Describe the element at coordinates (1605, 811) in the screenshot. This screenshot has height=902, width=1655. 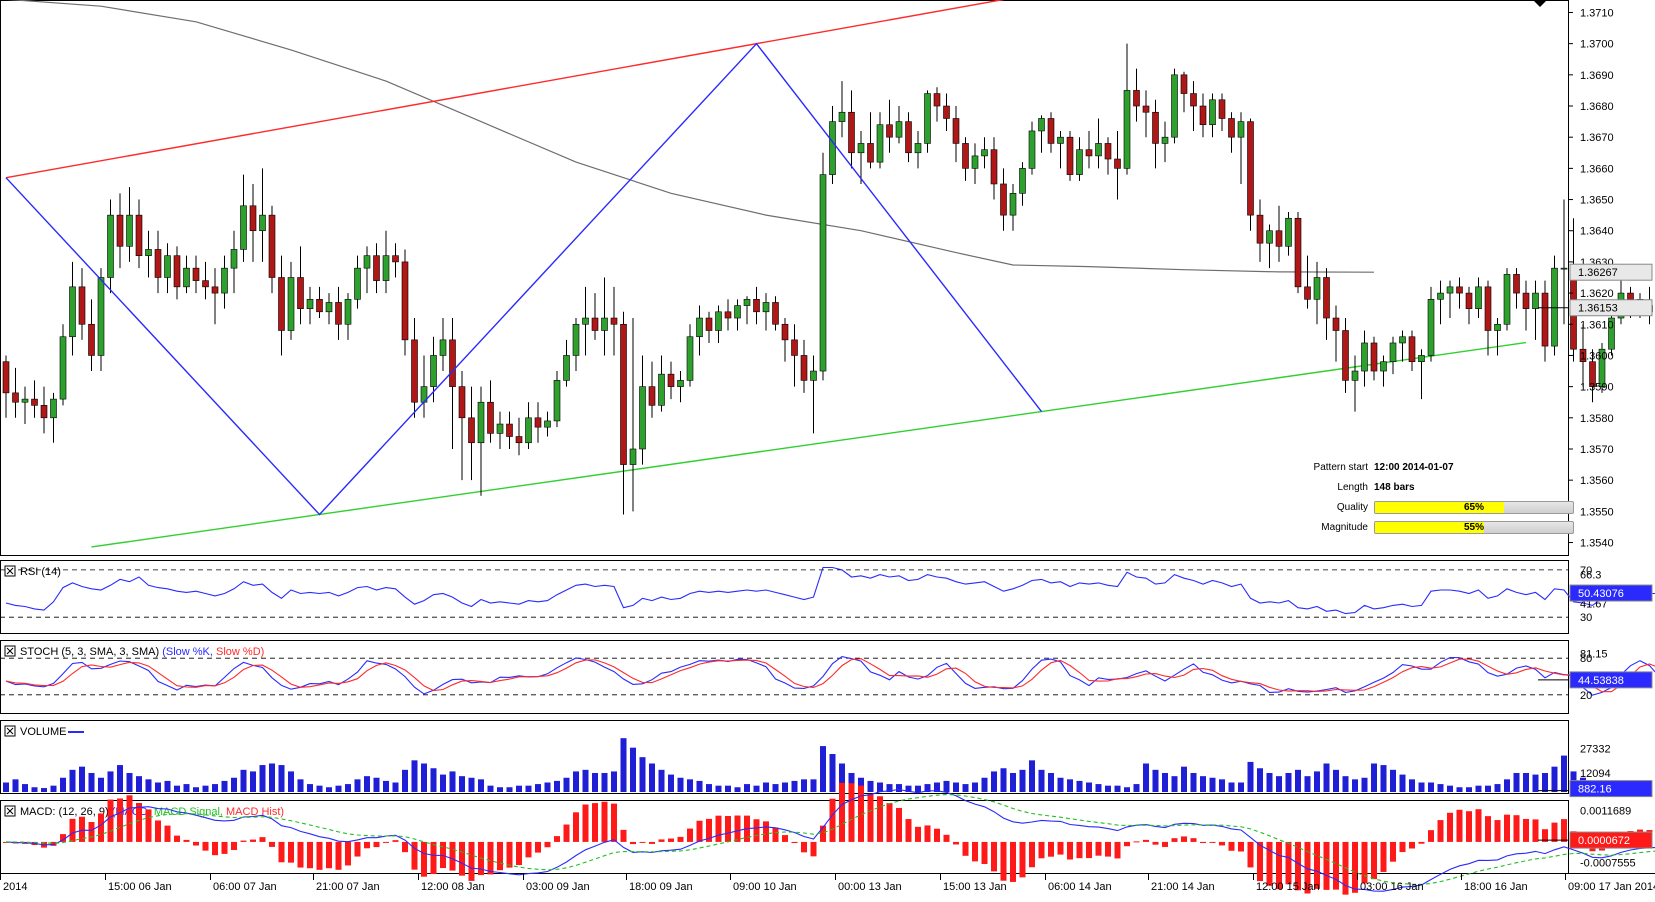
I see `macd-tick-high: 0.0011689` at that location.